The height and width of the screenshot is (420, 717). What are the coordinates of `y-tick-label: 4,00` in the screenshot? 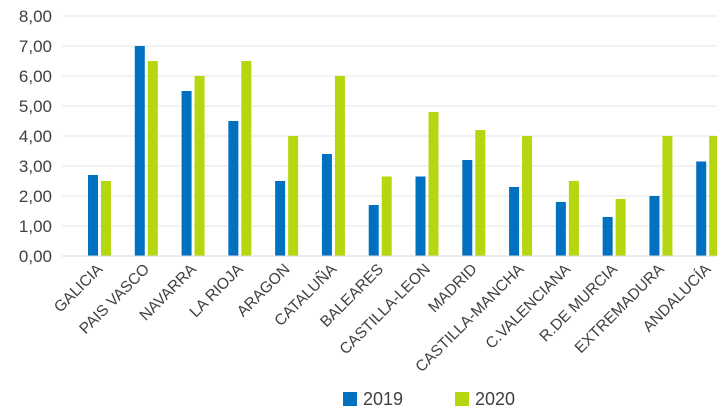 It's located at (35, 136).